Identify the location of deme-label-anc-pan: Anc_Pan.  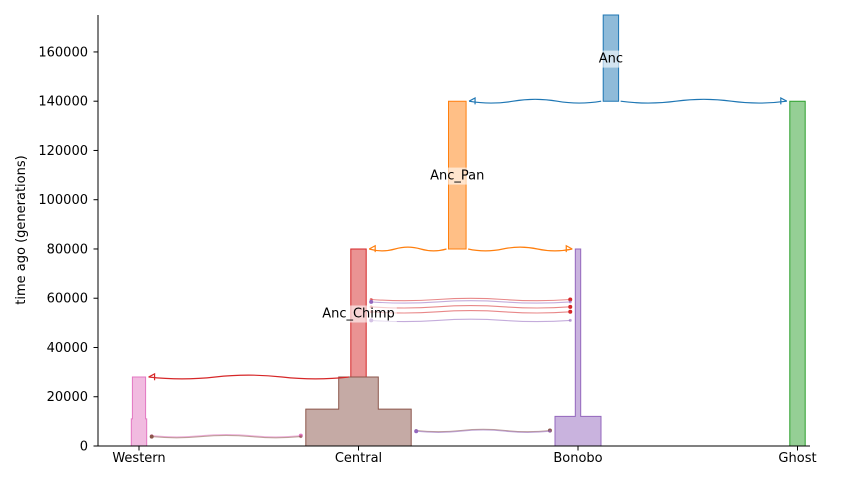
(457, 176).